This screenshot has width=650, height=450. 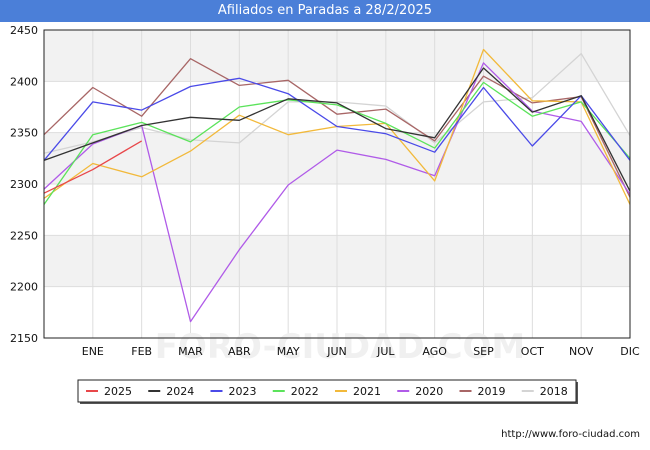 What do you see at coordinates (288, 351) in the screenshot?
I see `x-tick-label: MAY` at bounding box center [288, 351].